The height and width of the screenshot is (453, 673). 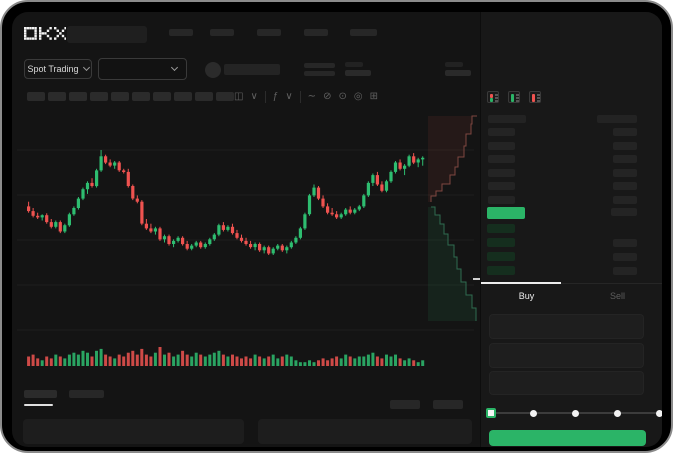 What do you see at coordinates (327, 96) in the screenshot?
I see `eraser-icon: ⊘` at bounding box center [327, 96].